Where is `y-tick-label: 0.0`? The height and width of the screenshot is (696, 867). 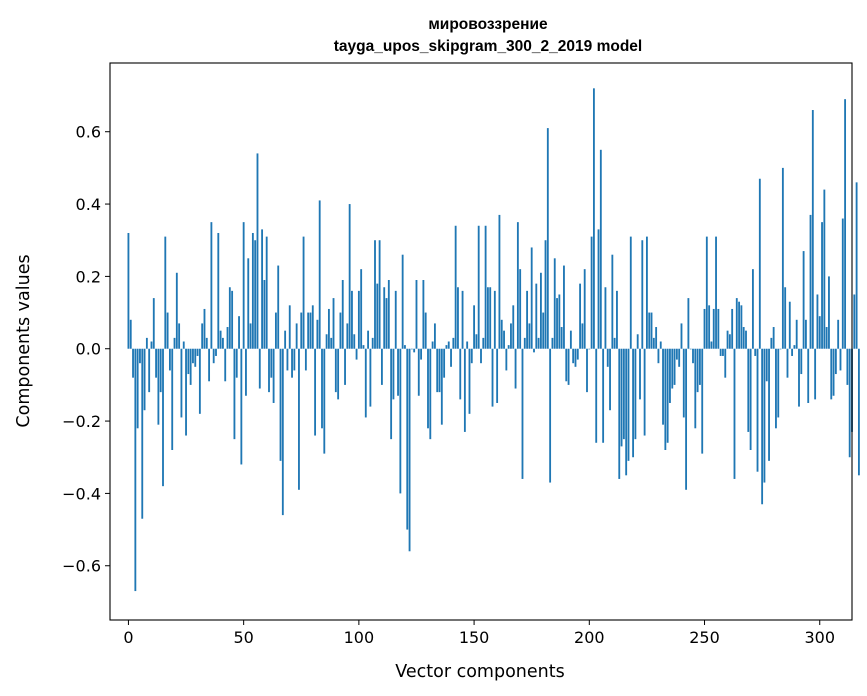
y-tick-label: 0.0 is located at coordinates (88, 349).